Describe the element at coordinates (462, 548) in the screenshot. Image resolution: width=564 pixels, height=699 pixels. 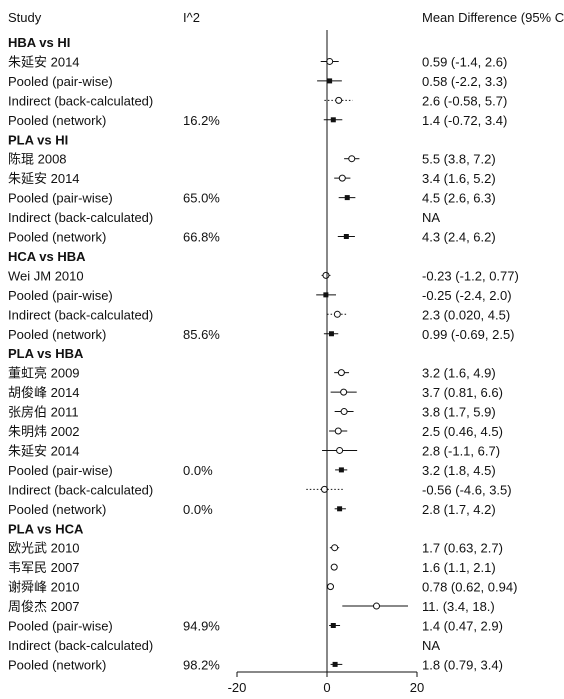
I see `ci-text: 1.7 (0.63, 2.7)` at that location.